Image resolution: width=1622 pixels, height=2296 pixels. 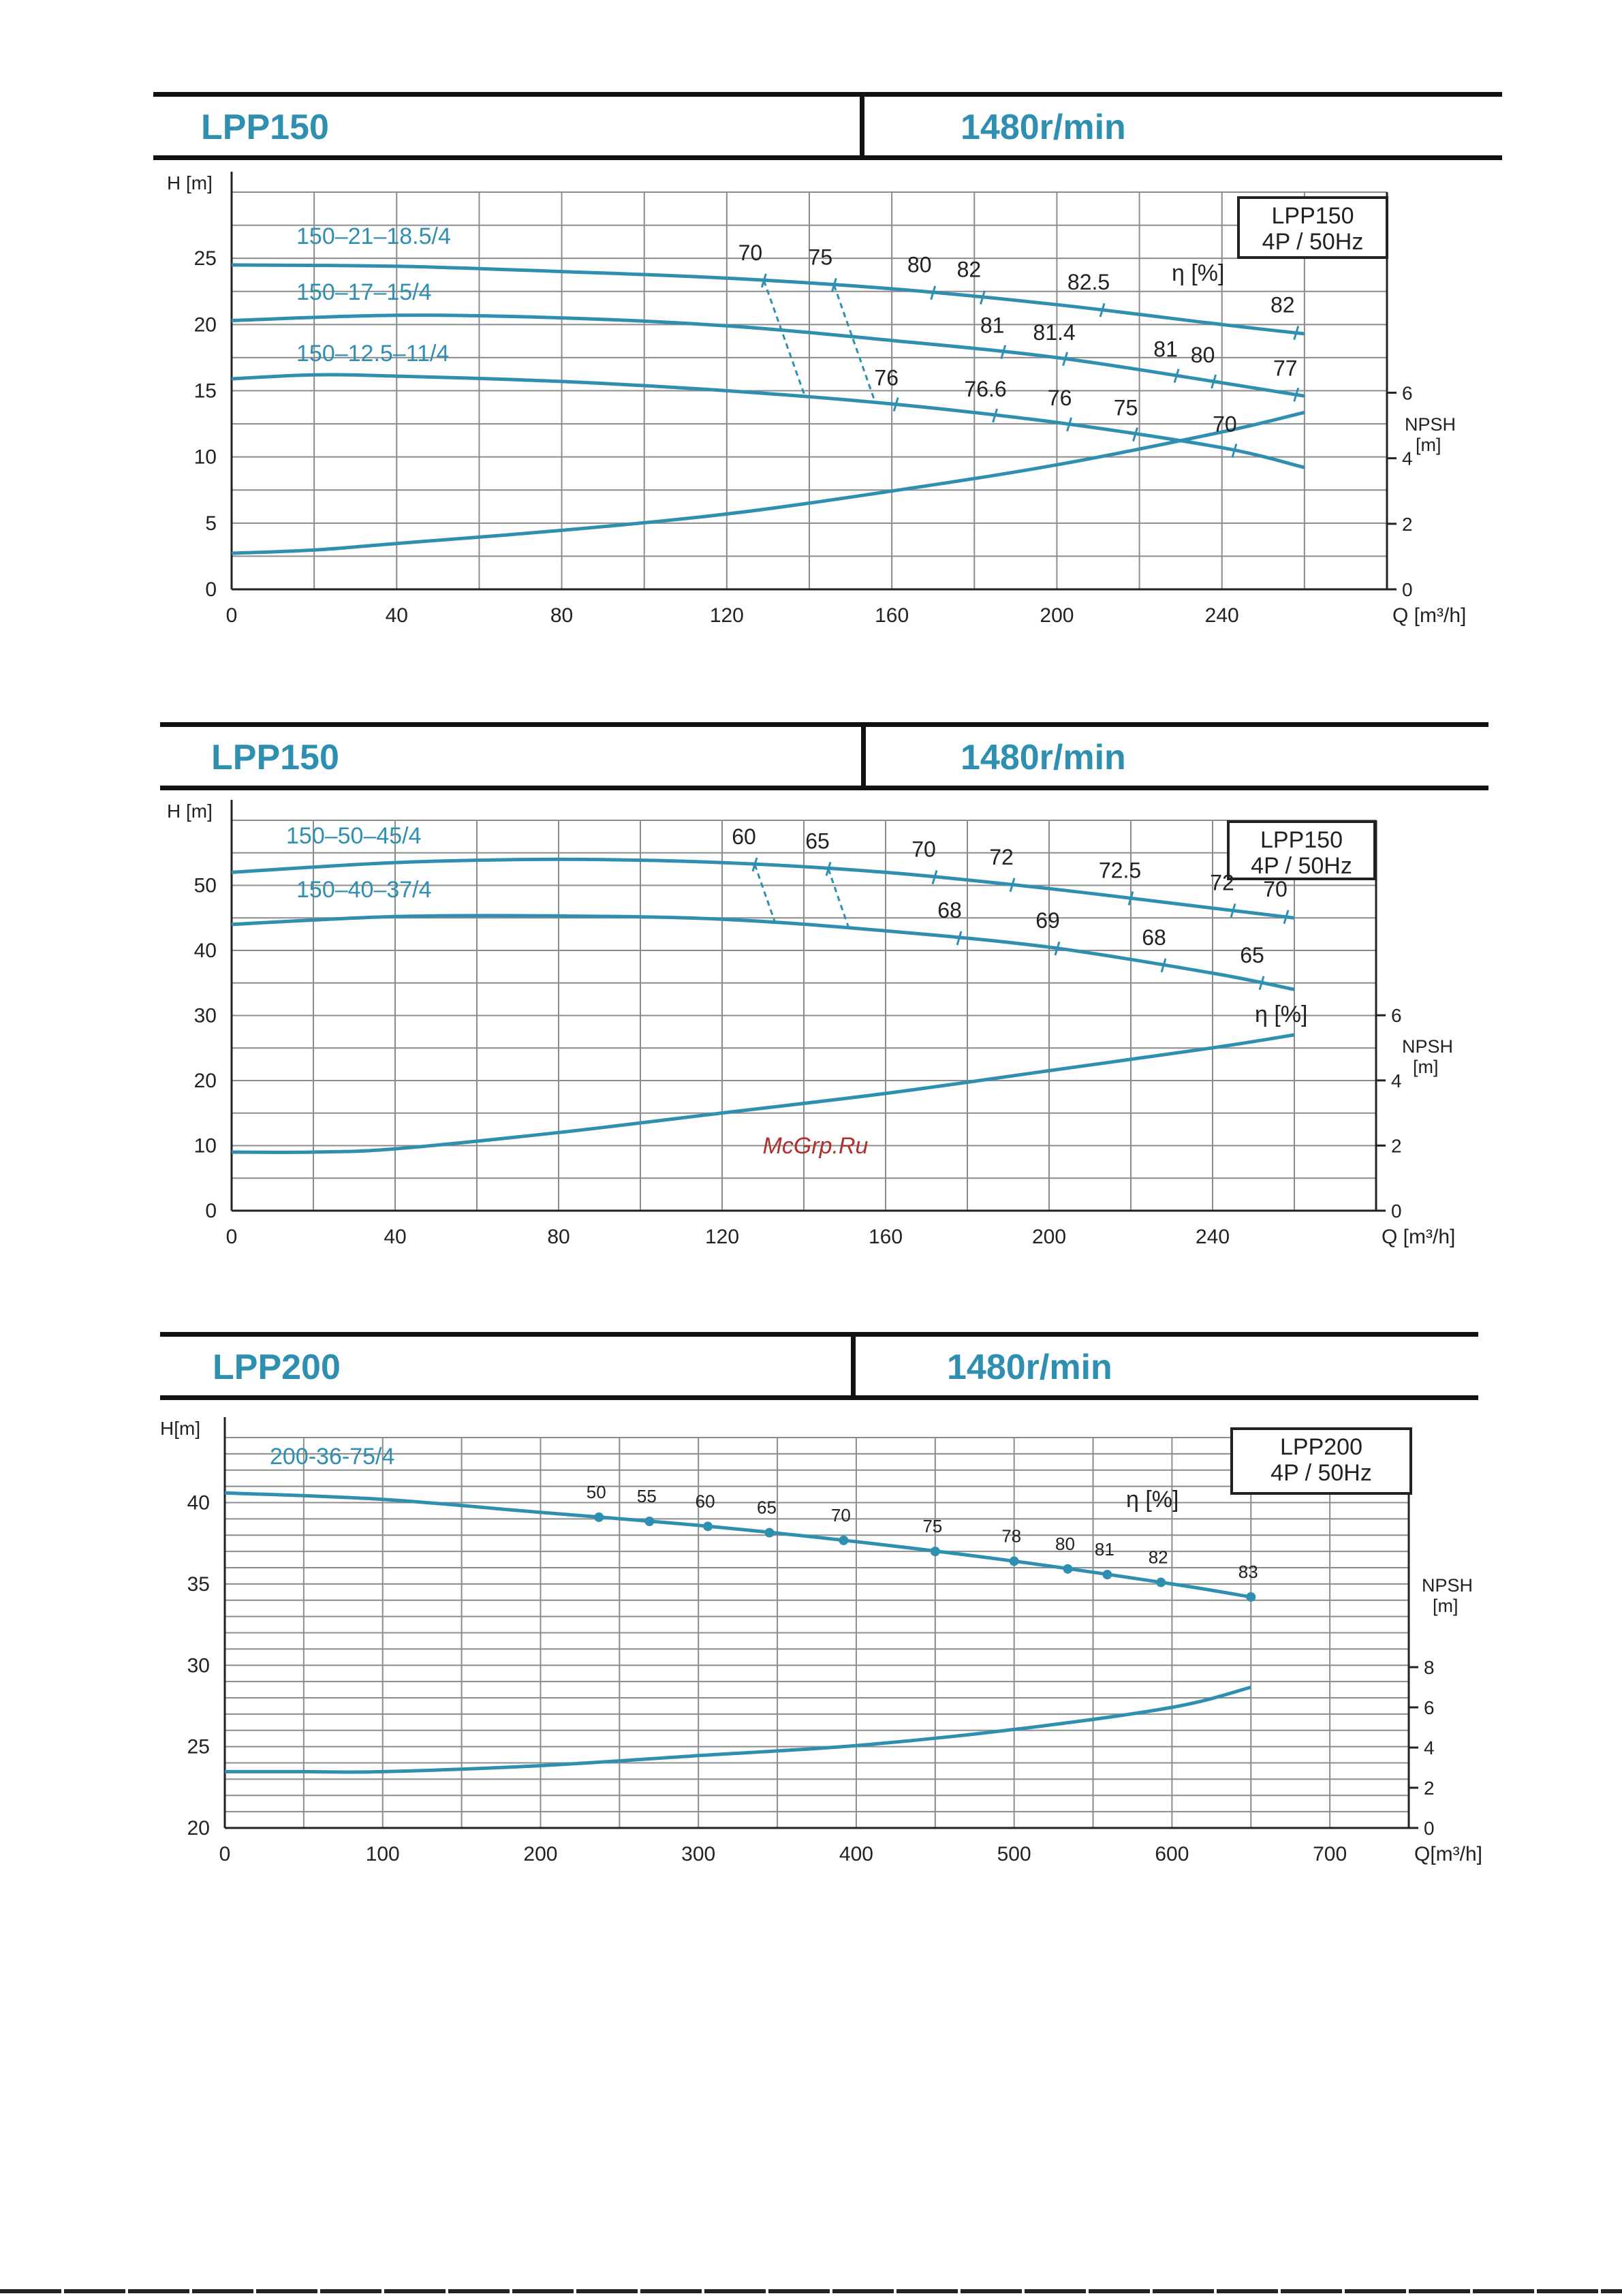 I want to click on watermark-text: McGrp.Ru, so click(x=816, y=1146).